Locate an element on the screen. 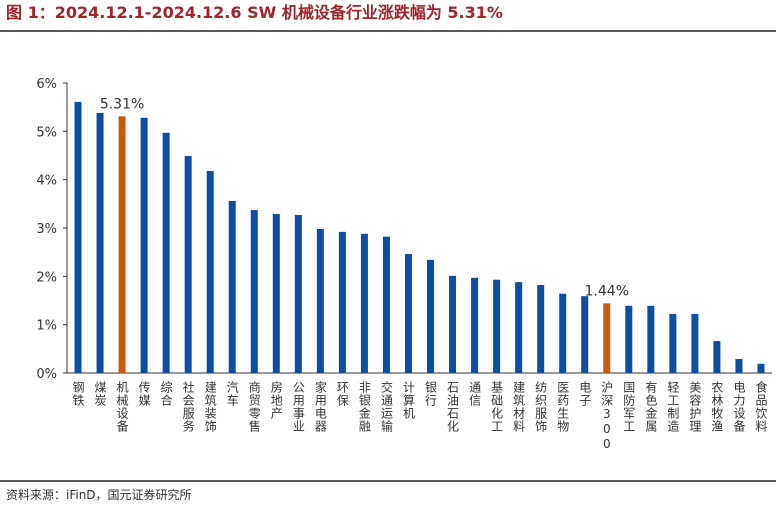  y-tick-label: 5% is located at coordinates (46, 132).